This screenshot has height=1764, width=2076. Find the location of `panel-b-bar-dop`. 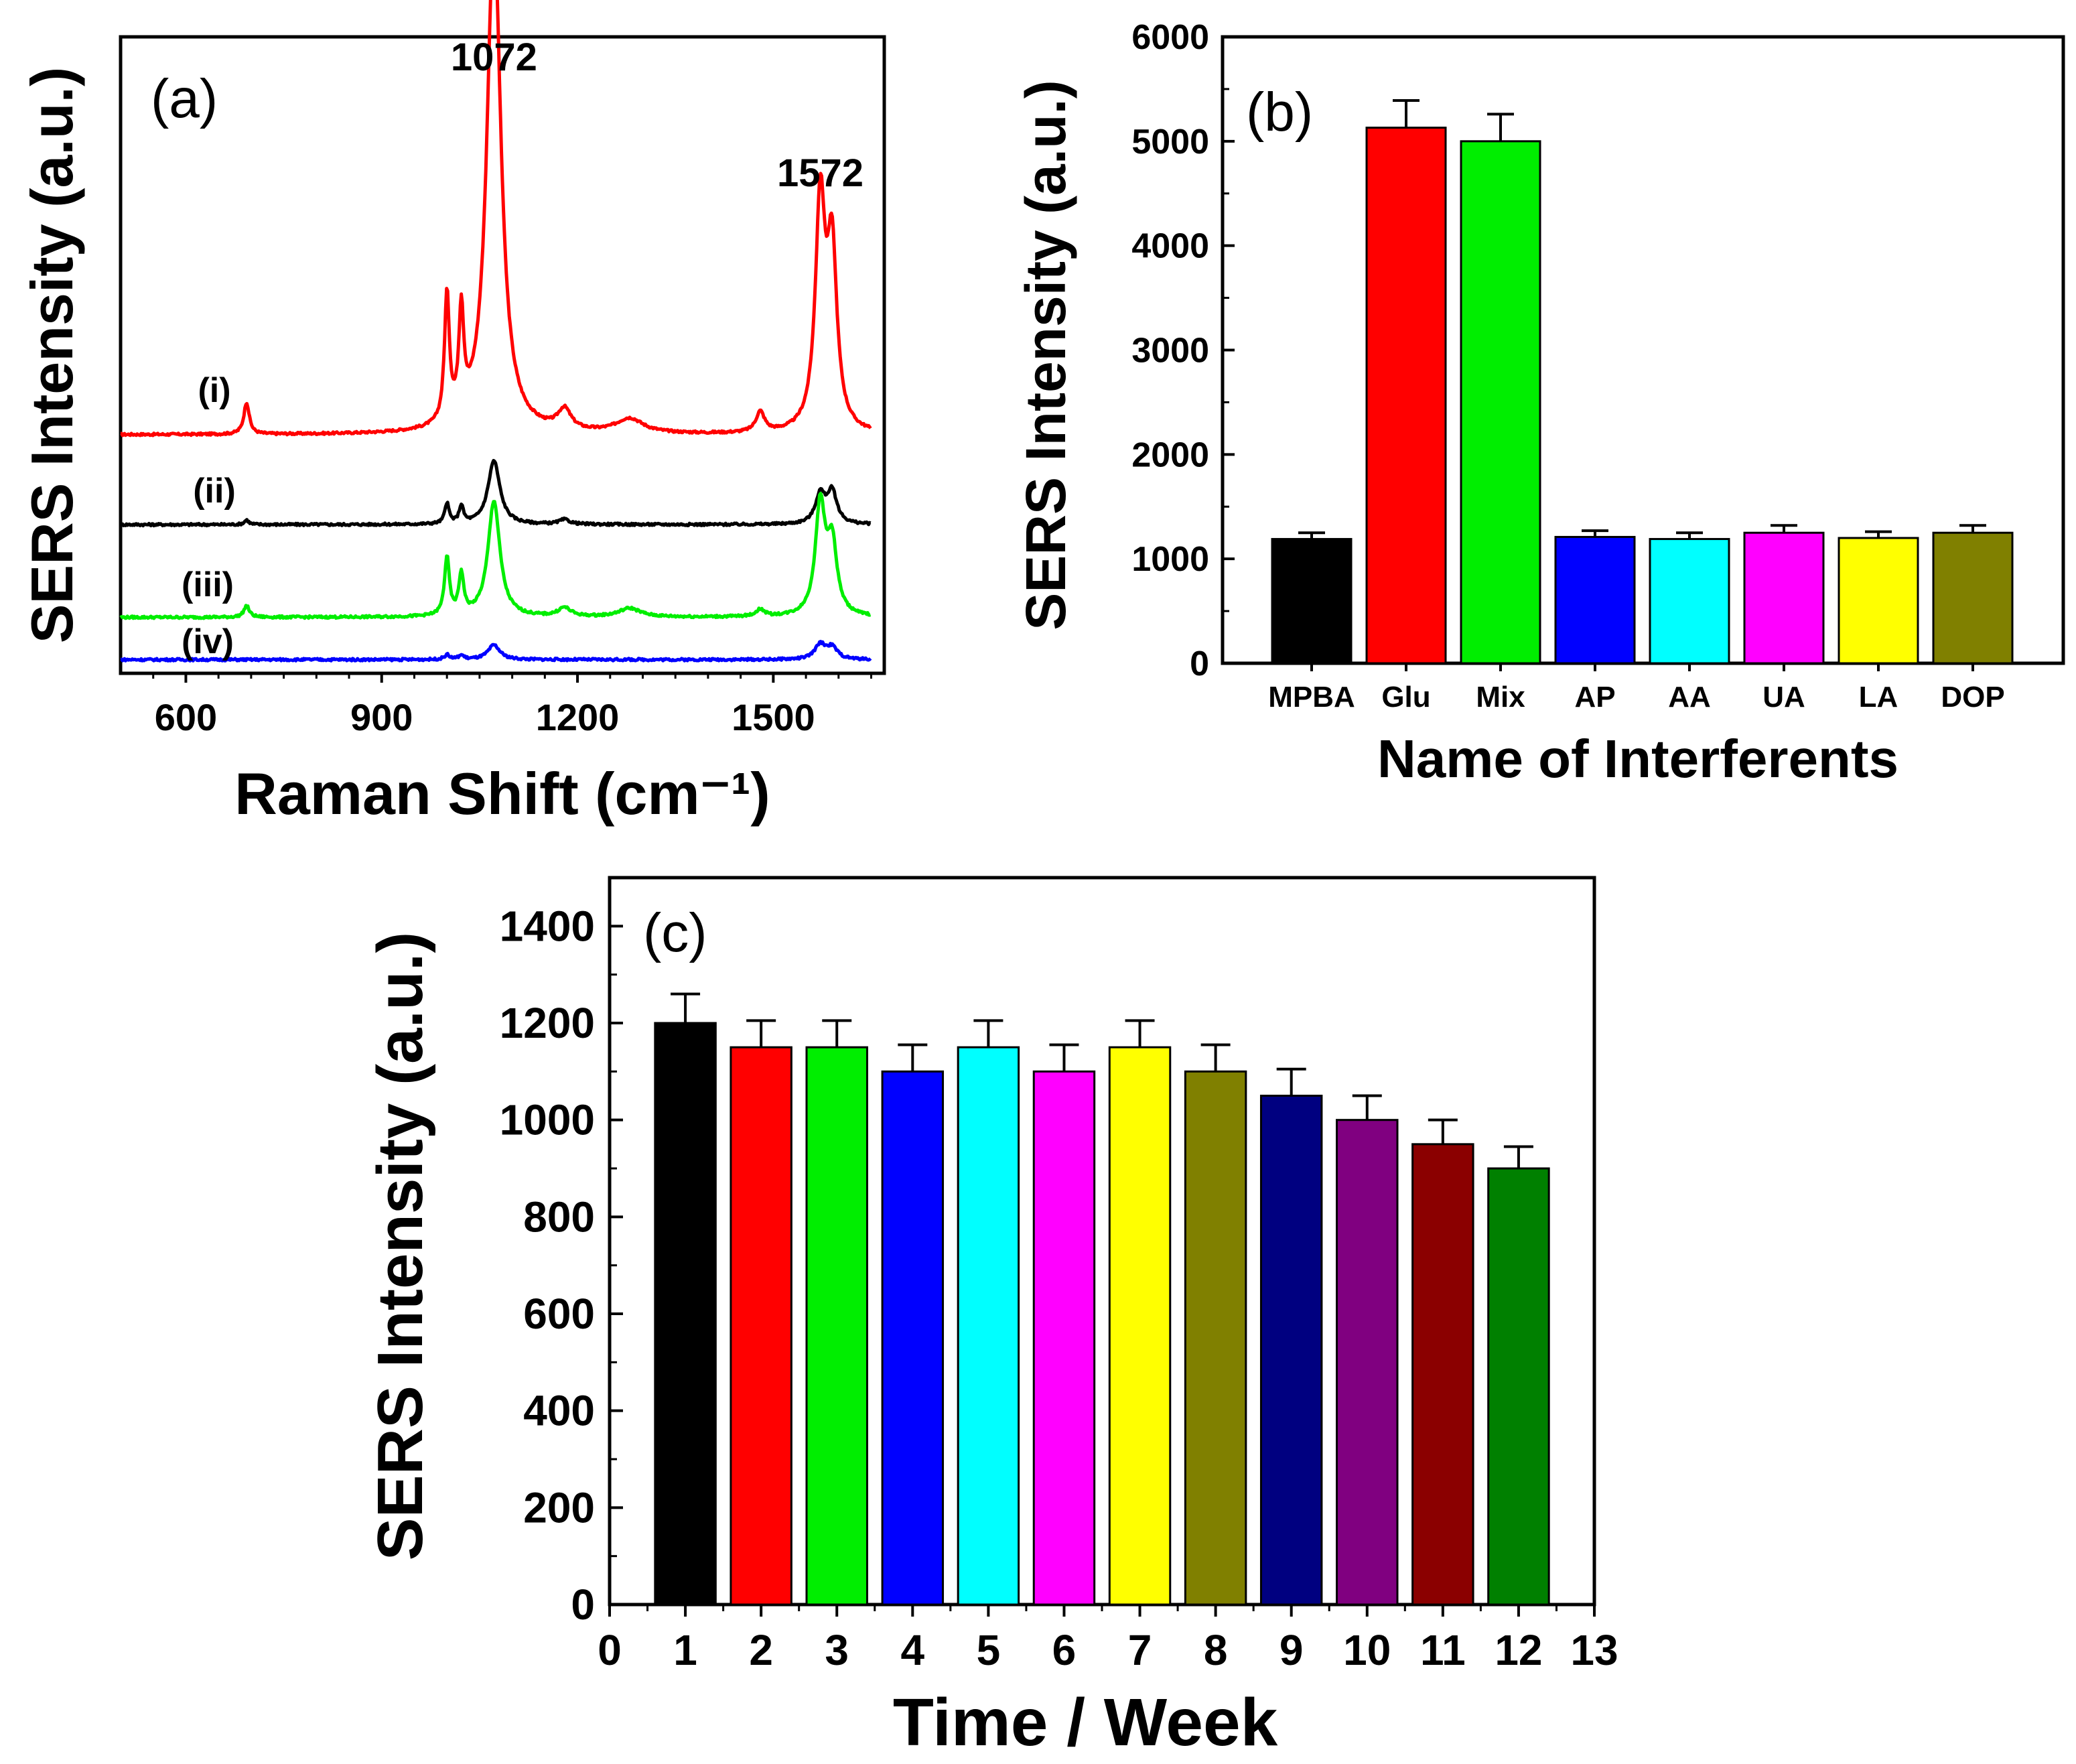

panel-b-bar-dop is located at coordinates (1973, 598).